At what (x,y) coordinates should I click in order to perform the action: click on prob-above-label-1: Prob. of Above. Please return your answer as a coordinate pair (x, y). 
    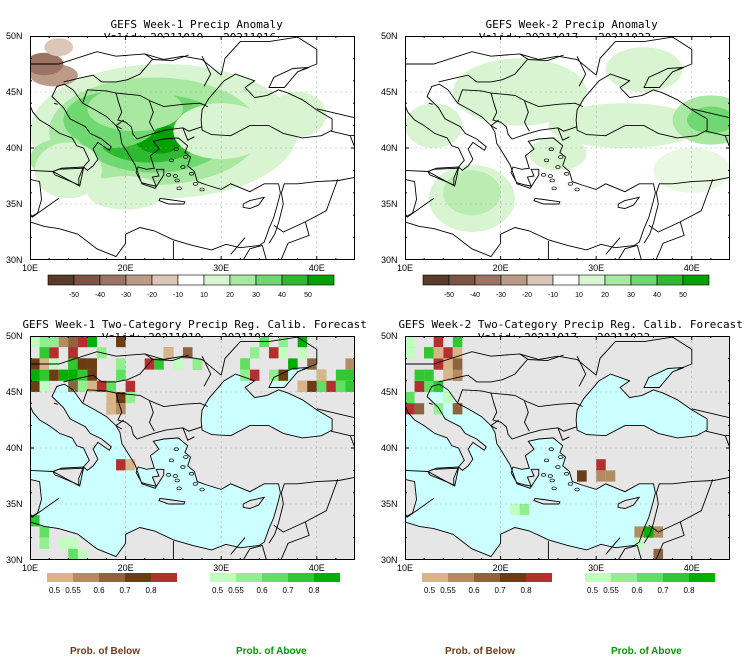
    Looking at the image, I should click on (271, 651).